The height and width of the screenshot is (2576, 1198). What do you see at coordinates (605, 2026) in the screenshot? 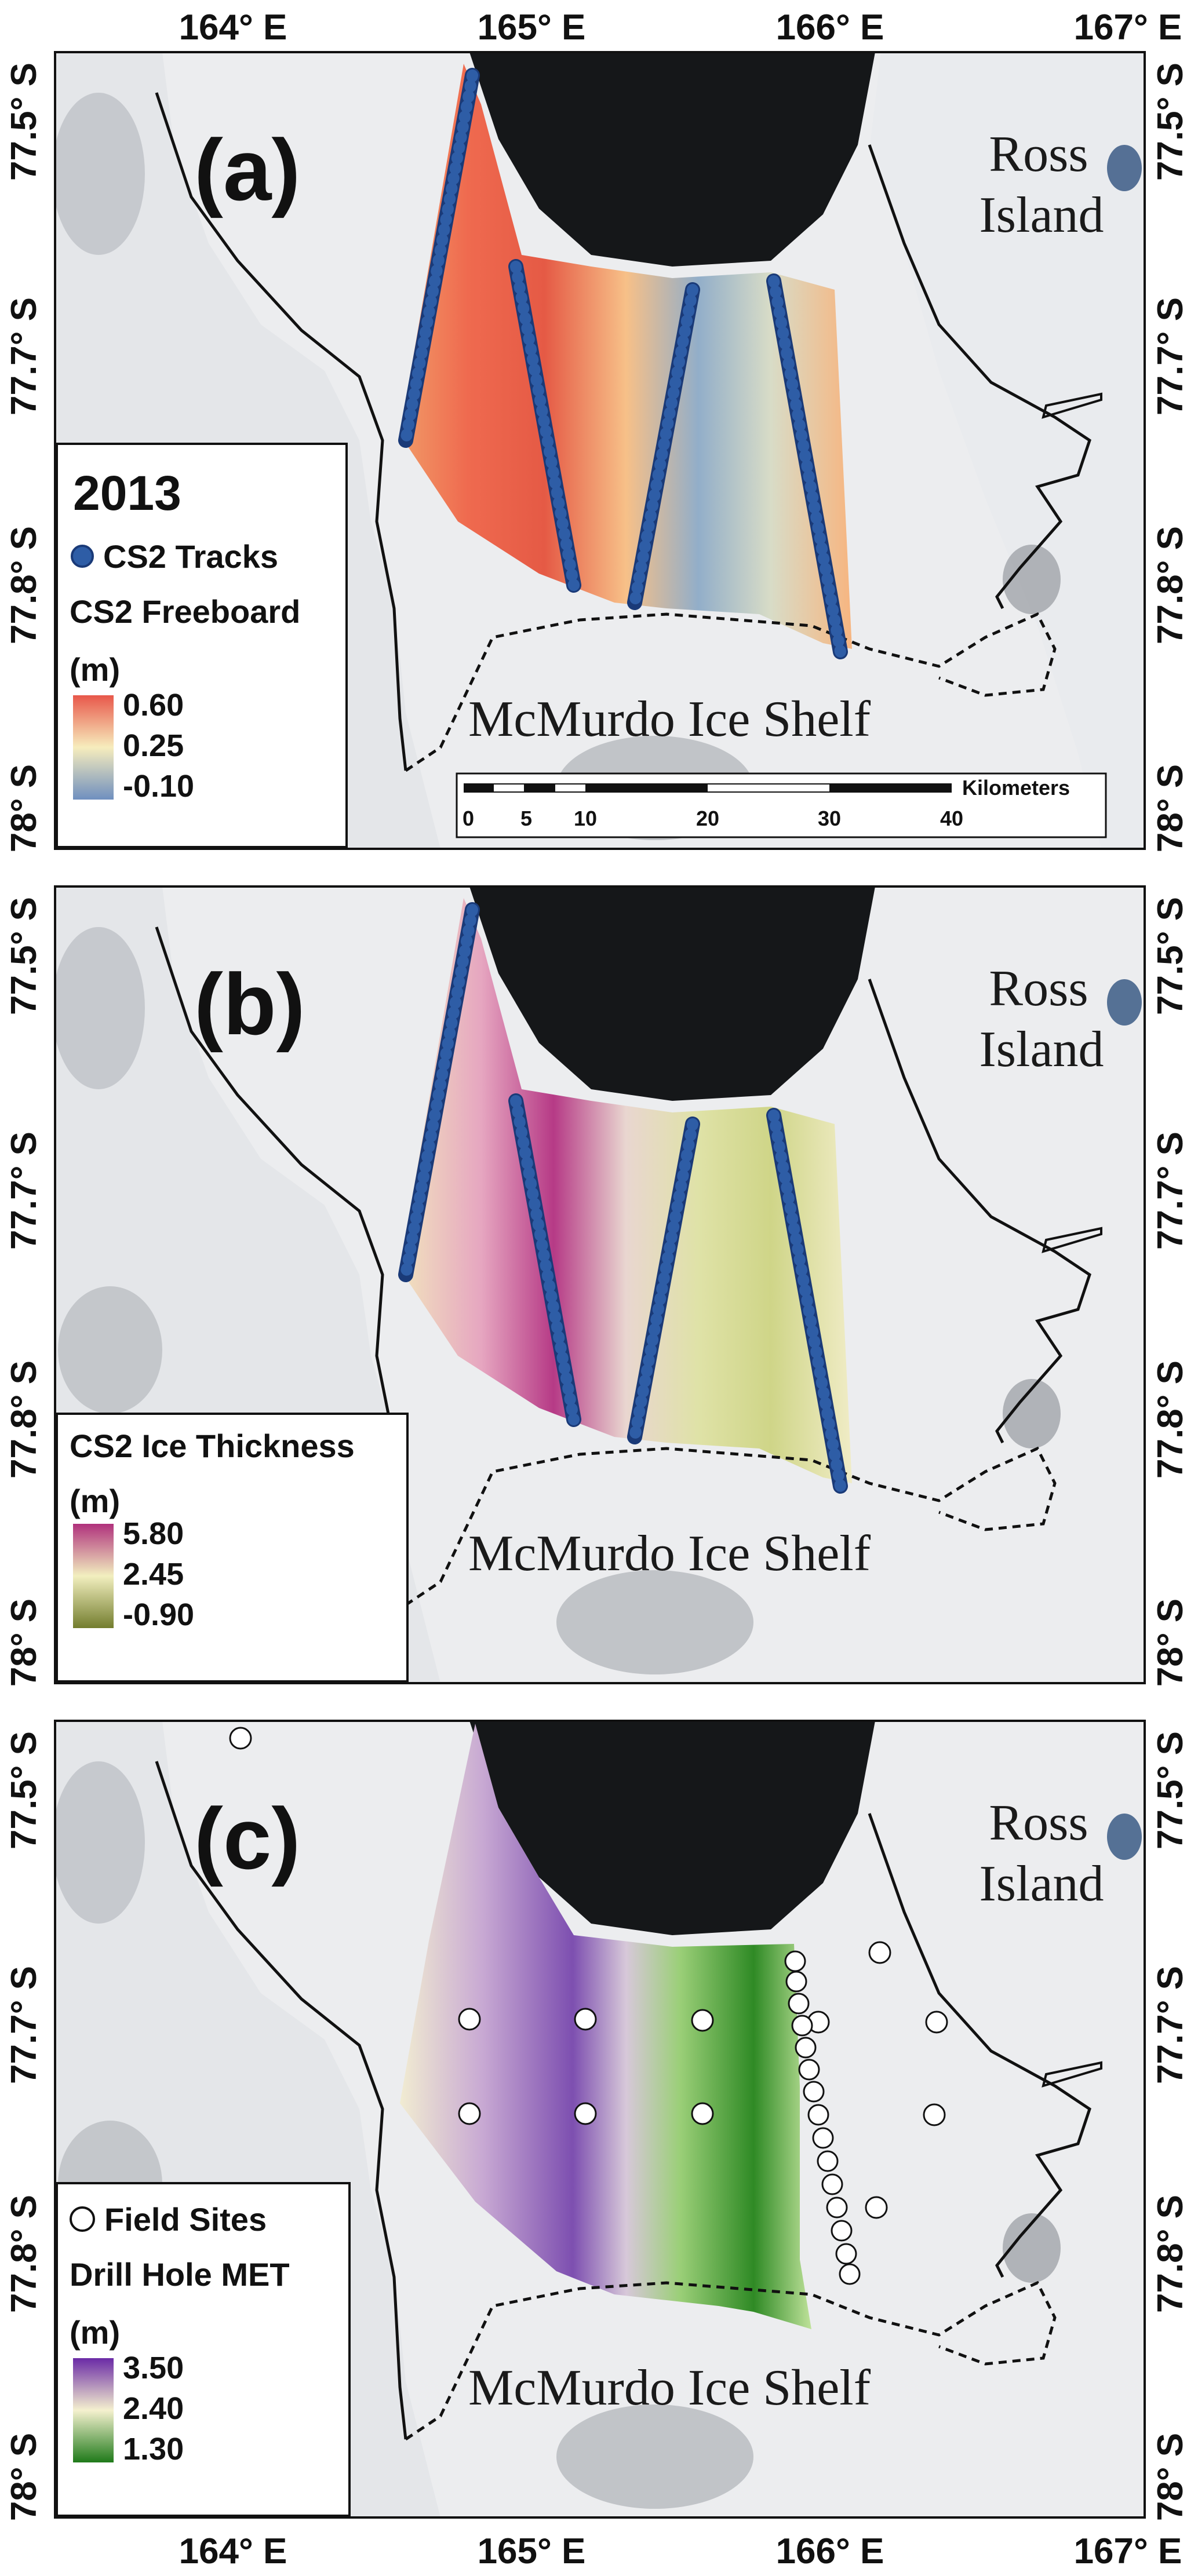
I see `drill-hole-surface` at bounding box center [605, 2026].